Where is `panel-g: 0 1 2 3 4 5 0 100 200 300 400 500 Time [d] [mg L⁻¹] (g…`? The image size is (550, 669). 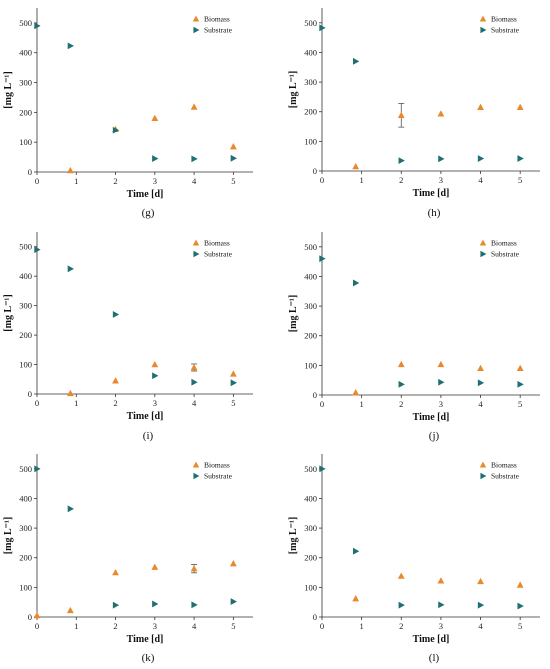
panel-g: 0 1 2 3 4 5 0 100 200 300 400 500 Time [d] [mg L⁻¹] (g… is located at coordinates (128, 113).